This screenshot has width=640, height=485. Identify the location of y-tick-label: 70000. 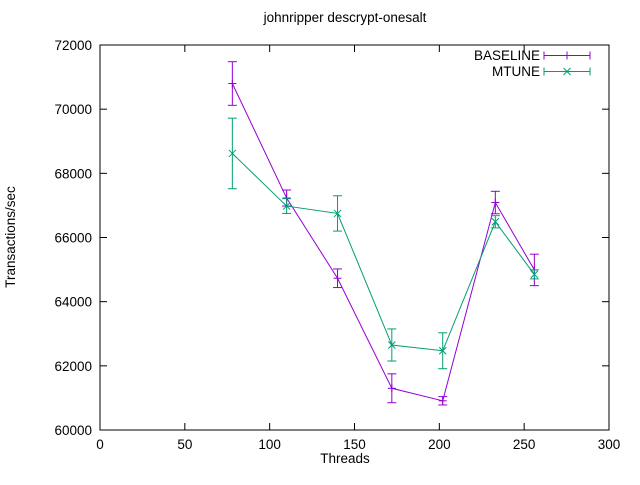
(73, 109).